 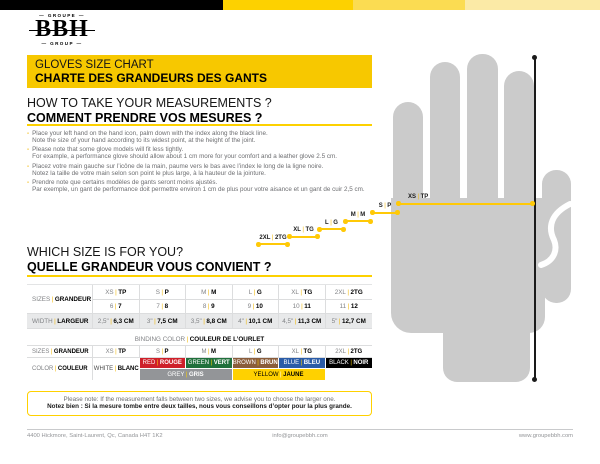 I want to click on size-col-header: XS | TP, so click(x=116, y=292).